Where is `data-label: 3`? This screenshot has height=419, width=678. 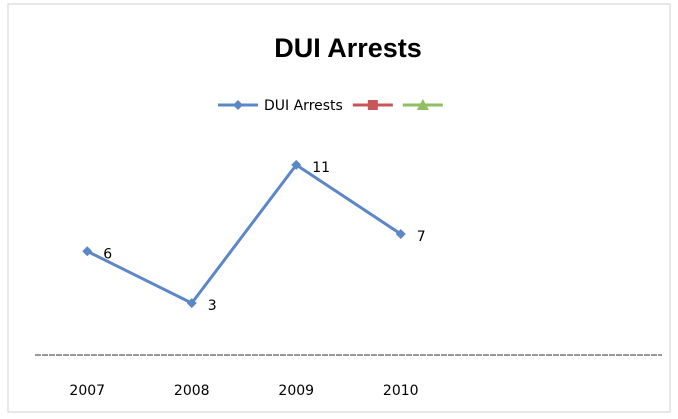
data-label: 3 is located at coordinates (212, 306).